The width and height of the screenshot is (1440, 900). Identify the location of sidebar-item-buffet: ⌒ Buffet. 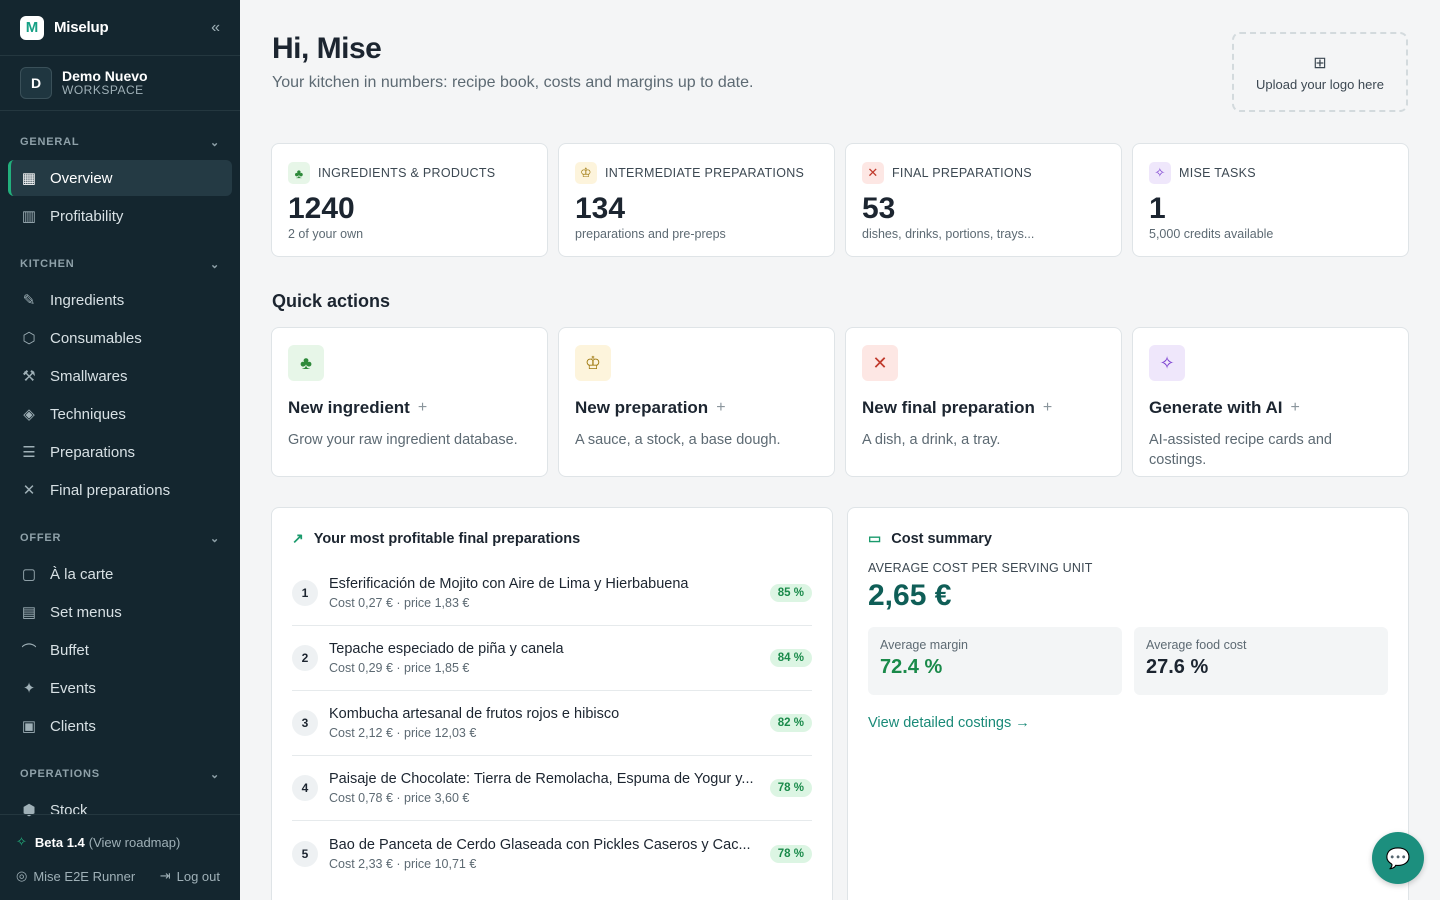
(55, 650).